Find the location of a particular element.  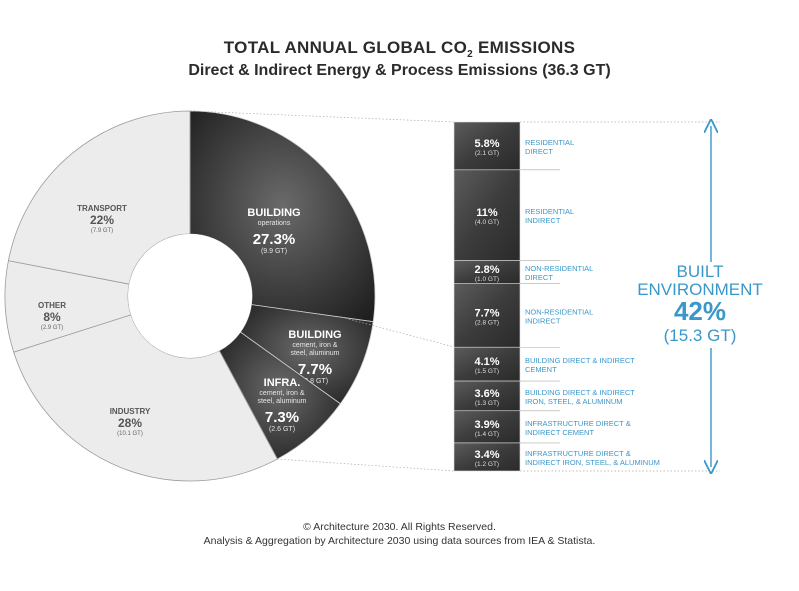

title-subscript: 2 is located at coordinates (470, 54).